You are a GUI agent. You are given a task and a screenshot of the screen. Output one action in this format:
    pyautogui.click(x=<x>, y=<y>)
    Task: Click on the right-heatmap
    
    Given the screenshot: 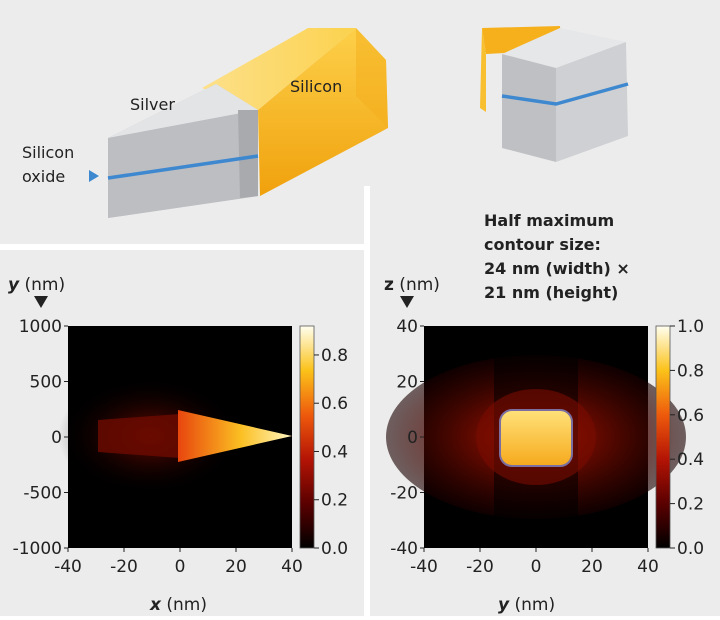 What is the action you would take?
    pyautogui.click(x=536, y=437)
    